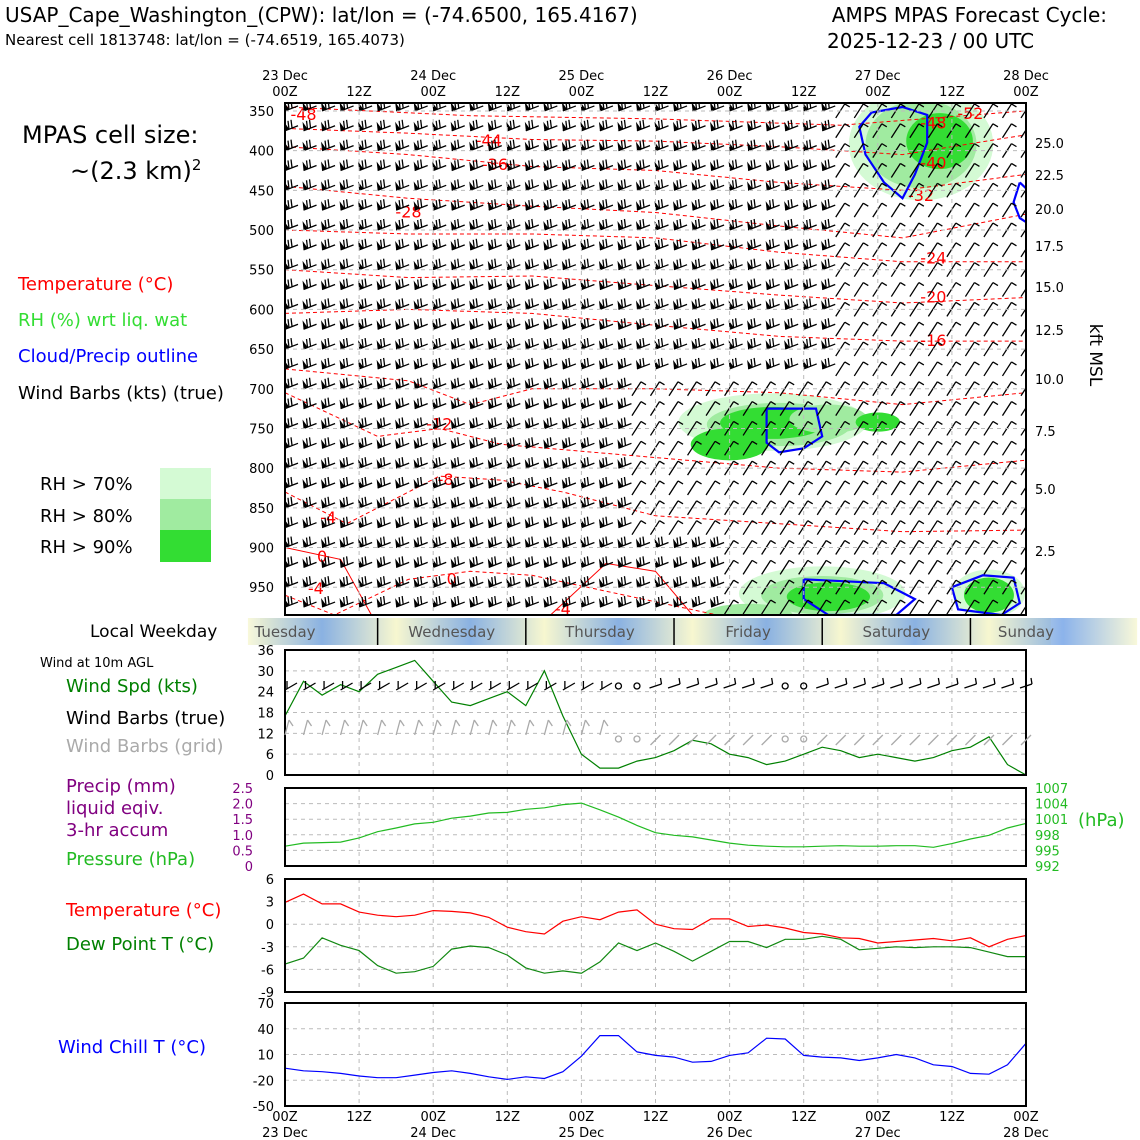  I want to click on bottom-hour-label: 12Z, so click(359, 1117).